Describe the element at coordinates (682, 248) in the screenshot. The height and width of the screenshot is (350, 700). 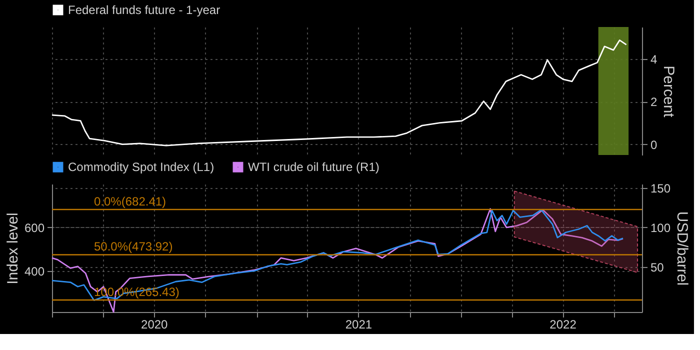
I see `y2-axis-title: USD/barrel` at that location.